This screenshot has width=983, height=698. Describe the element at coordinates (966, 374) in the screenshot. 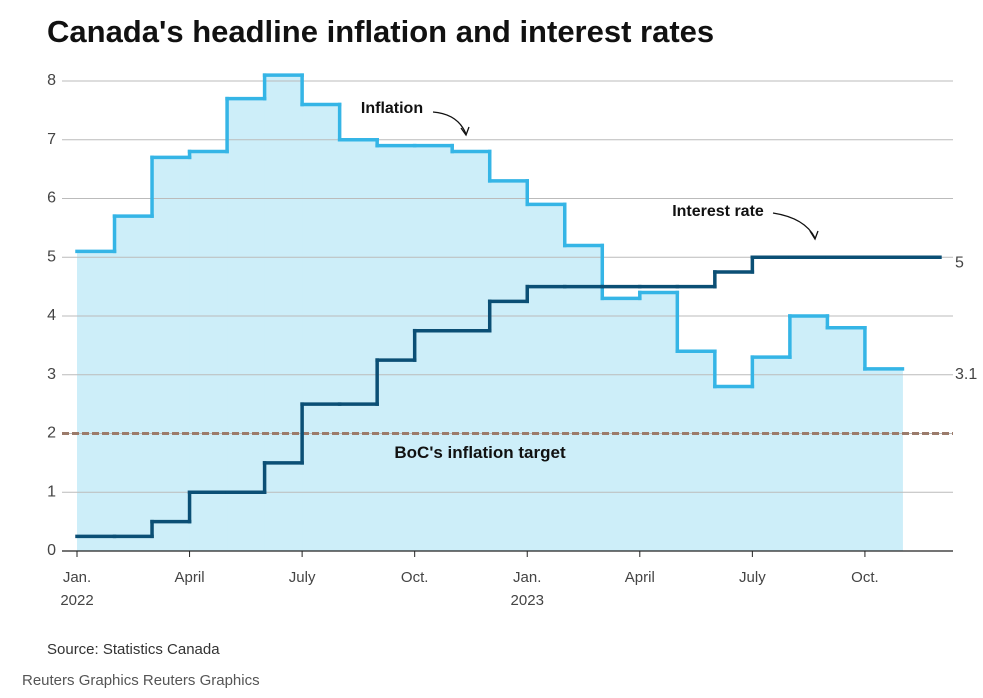

I see `end-label: 3.1` at that location.